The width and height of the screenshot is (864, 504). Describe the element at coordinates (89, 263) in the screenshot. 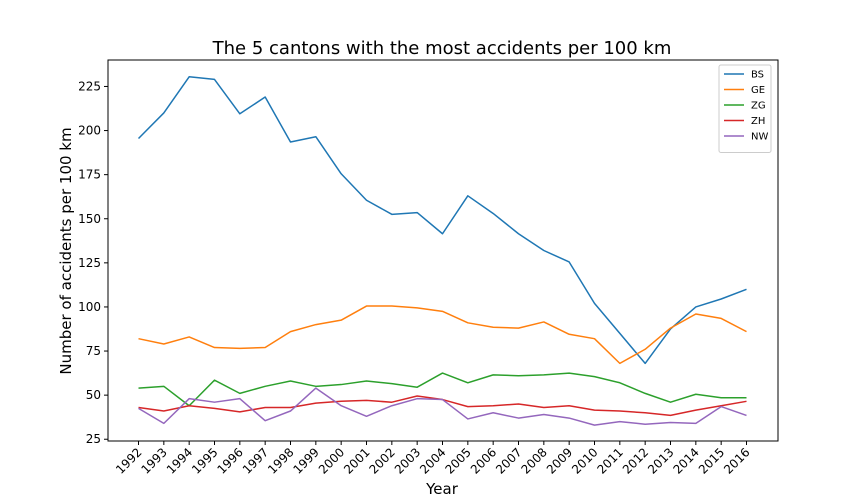

I see `y-tick-label: 125` at that location.